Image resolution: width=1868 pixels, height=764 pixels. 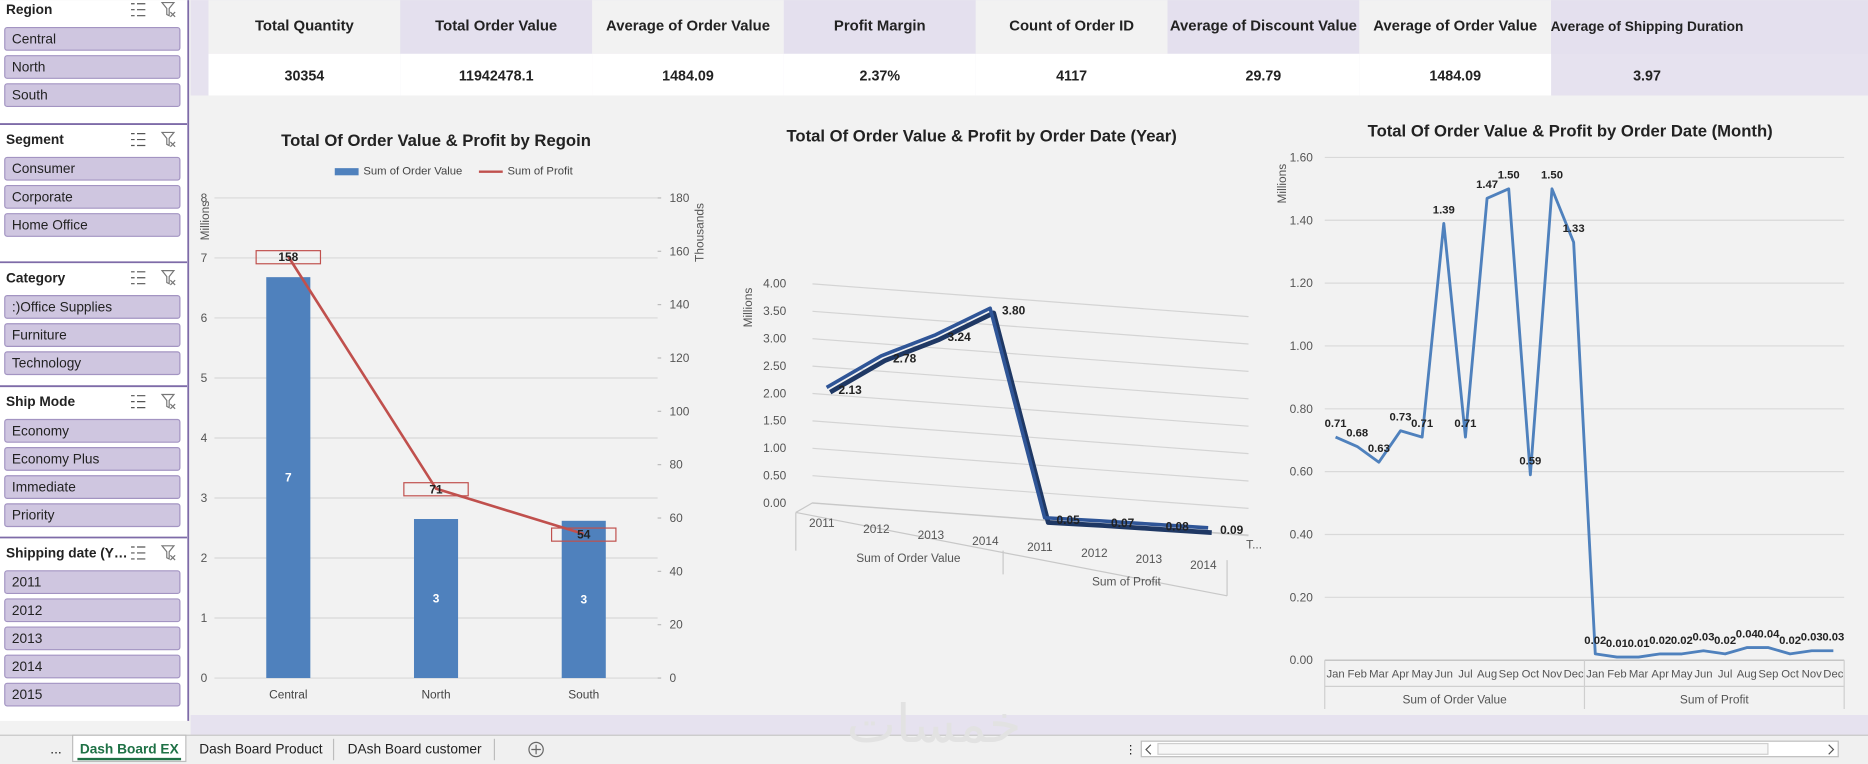 I want to click on x-tick-label: Feb, so click(x=1616, y=674).